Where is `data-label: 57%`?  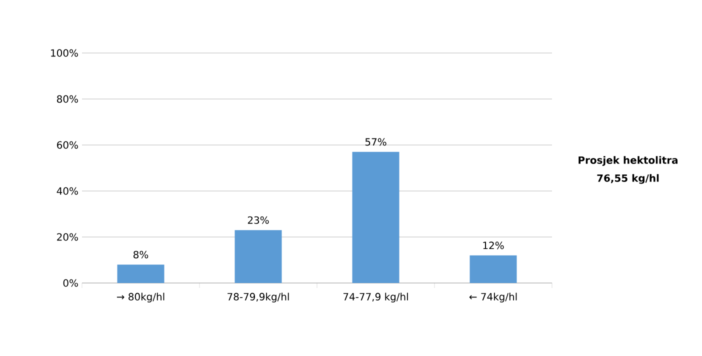 data-label: 57% is located at coordinates (375, 142).